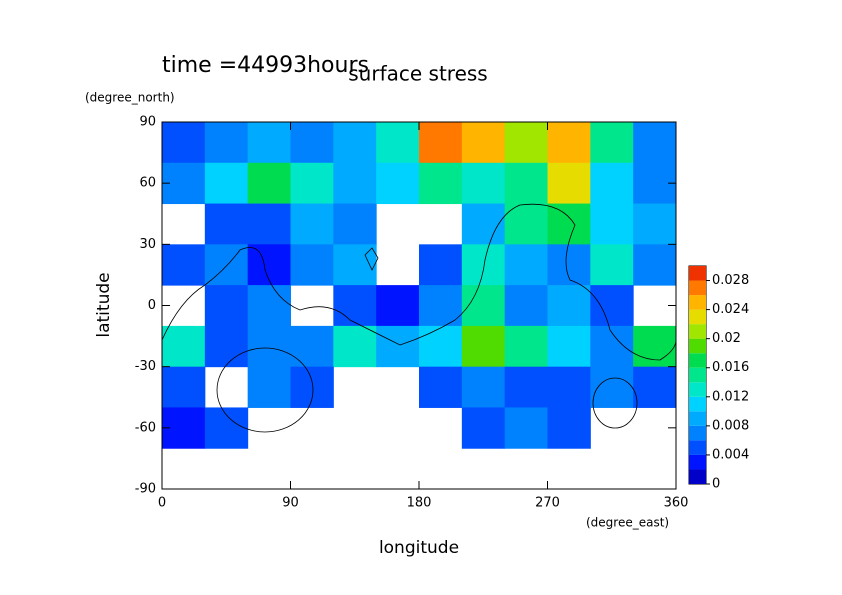 The width and height of the screenshot is (842, 595). Describe the element at coordinates (419, 503) in the screenshot. I see `x-tick-label: 180` at that location.